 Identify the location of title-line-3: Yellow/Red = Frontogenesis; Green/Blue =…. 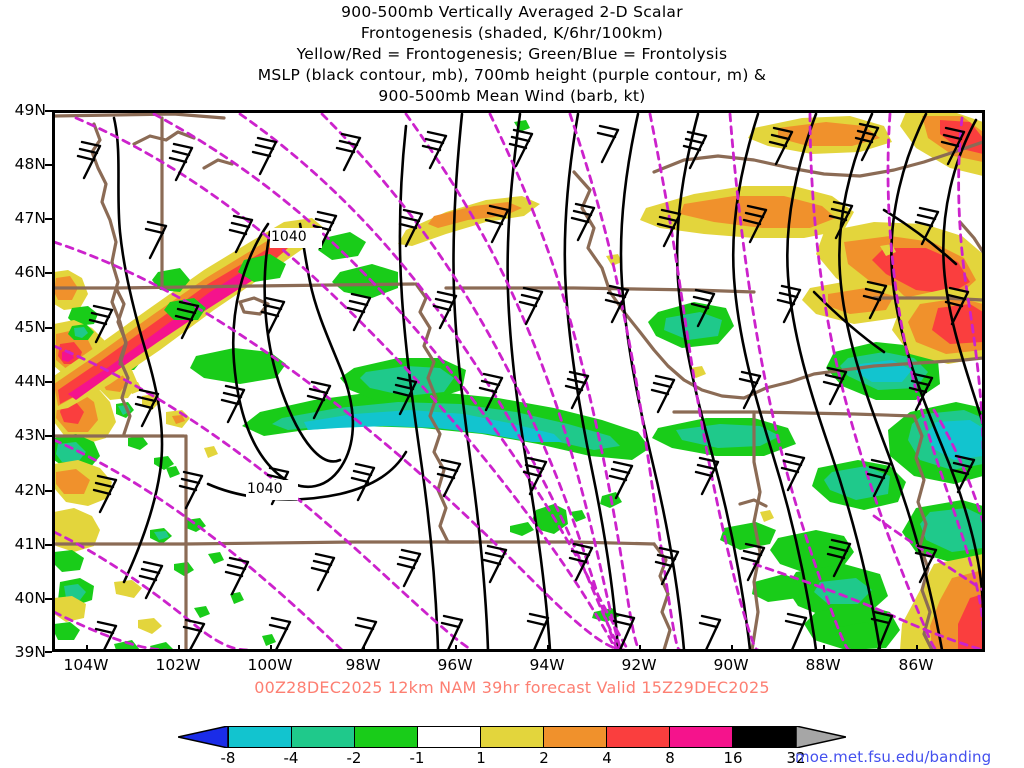
(512, 54).